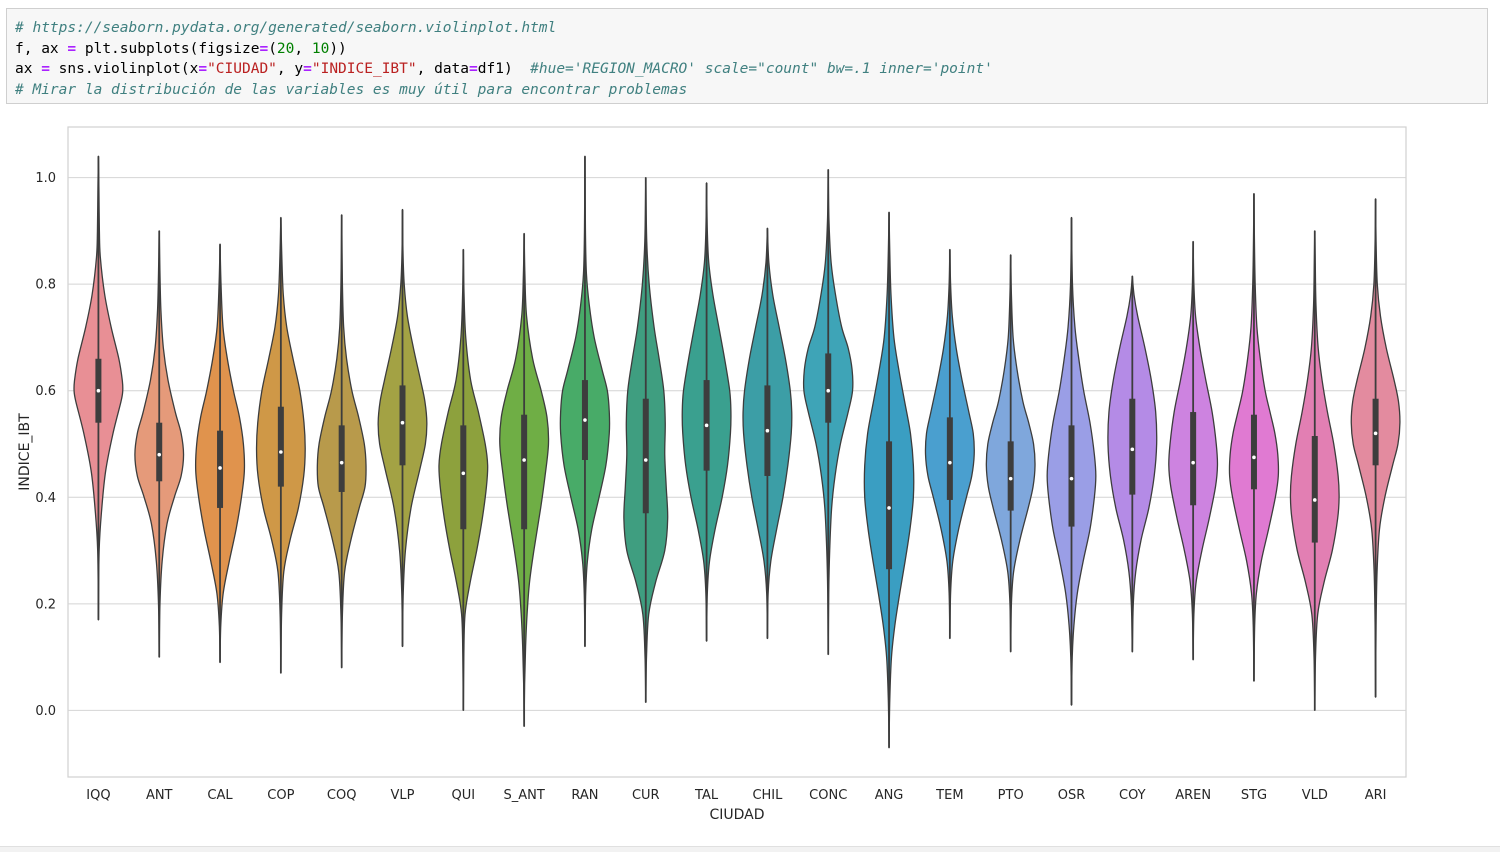  What do you see at coordinates (45, 285) in the screenshot?
I see `y-tick-label: 0.8` at bounding box center [45, 285].